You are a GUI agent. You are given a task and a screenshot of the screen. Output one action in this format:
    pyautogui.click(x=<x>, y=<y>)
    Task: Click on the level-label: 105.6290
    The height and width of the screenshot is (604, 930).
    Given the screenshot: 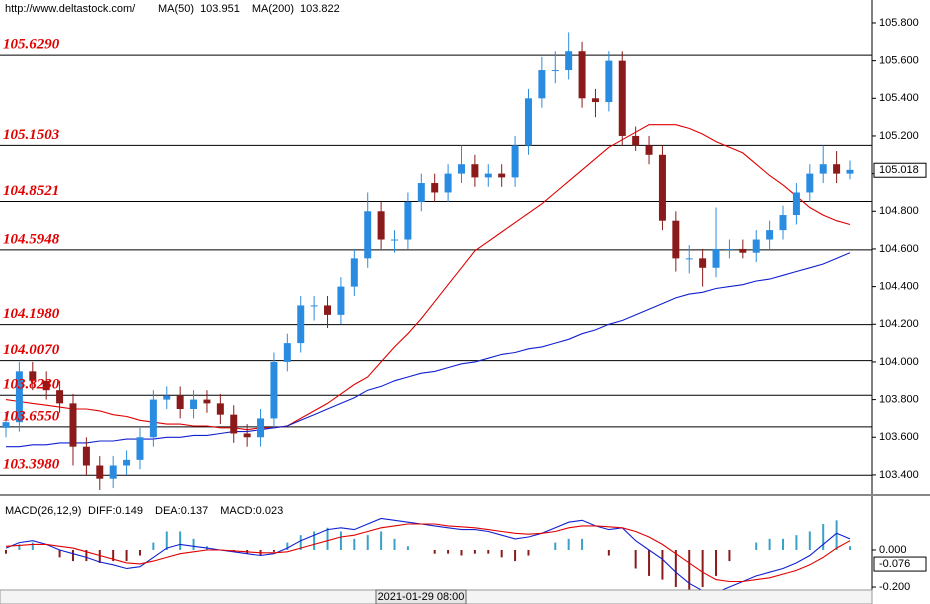 What is the action you would take?
    pyautogui.click(x=31, y=45)
    